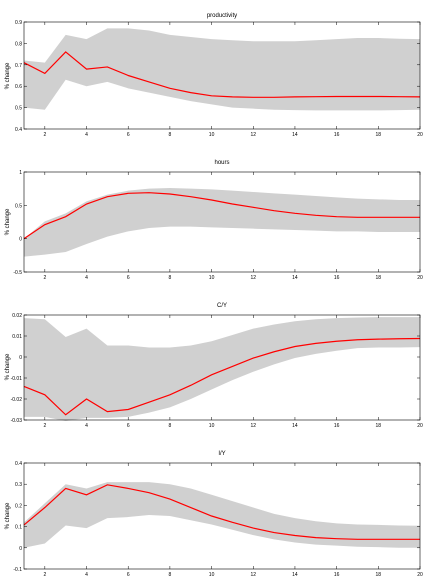 The width and height of the screenshot is (437, 578). I want to click on panel-title: productivity, so click(222, 16).